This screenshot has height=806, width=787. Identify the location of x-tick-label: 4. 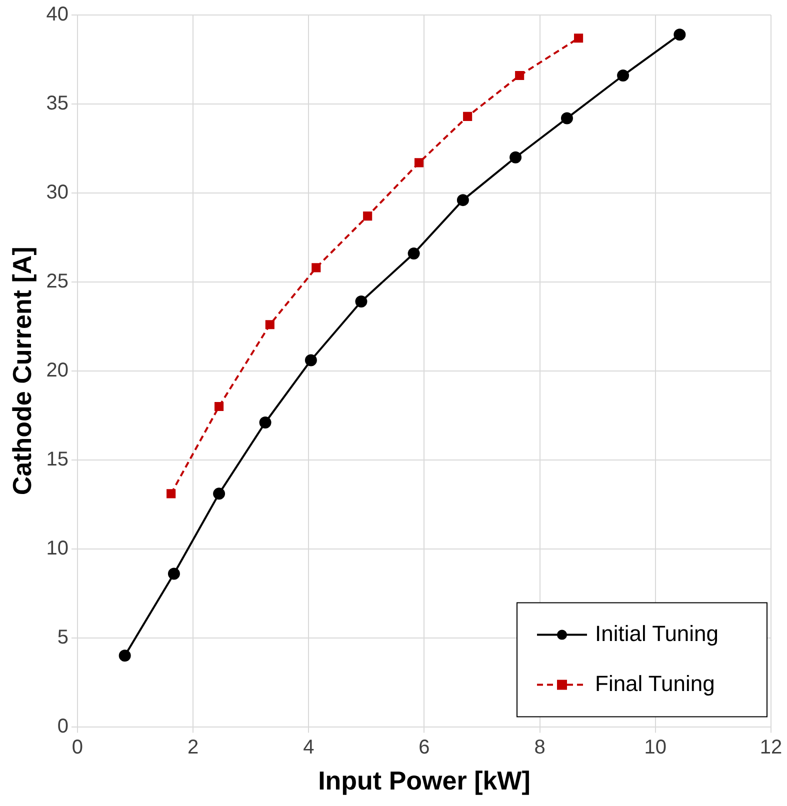
(308, 747).